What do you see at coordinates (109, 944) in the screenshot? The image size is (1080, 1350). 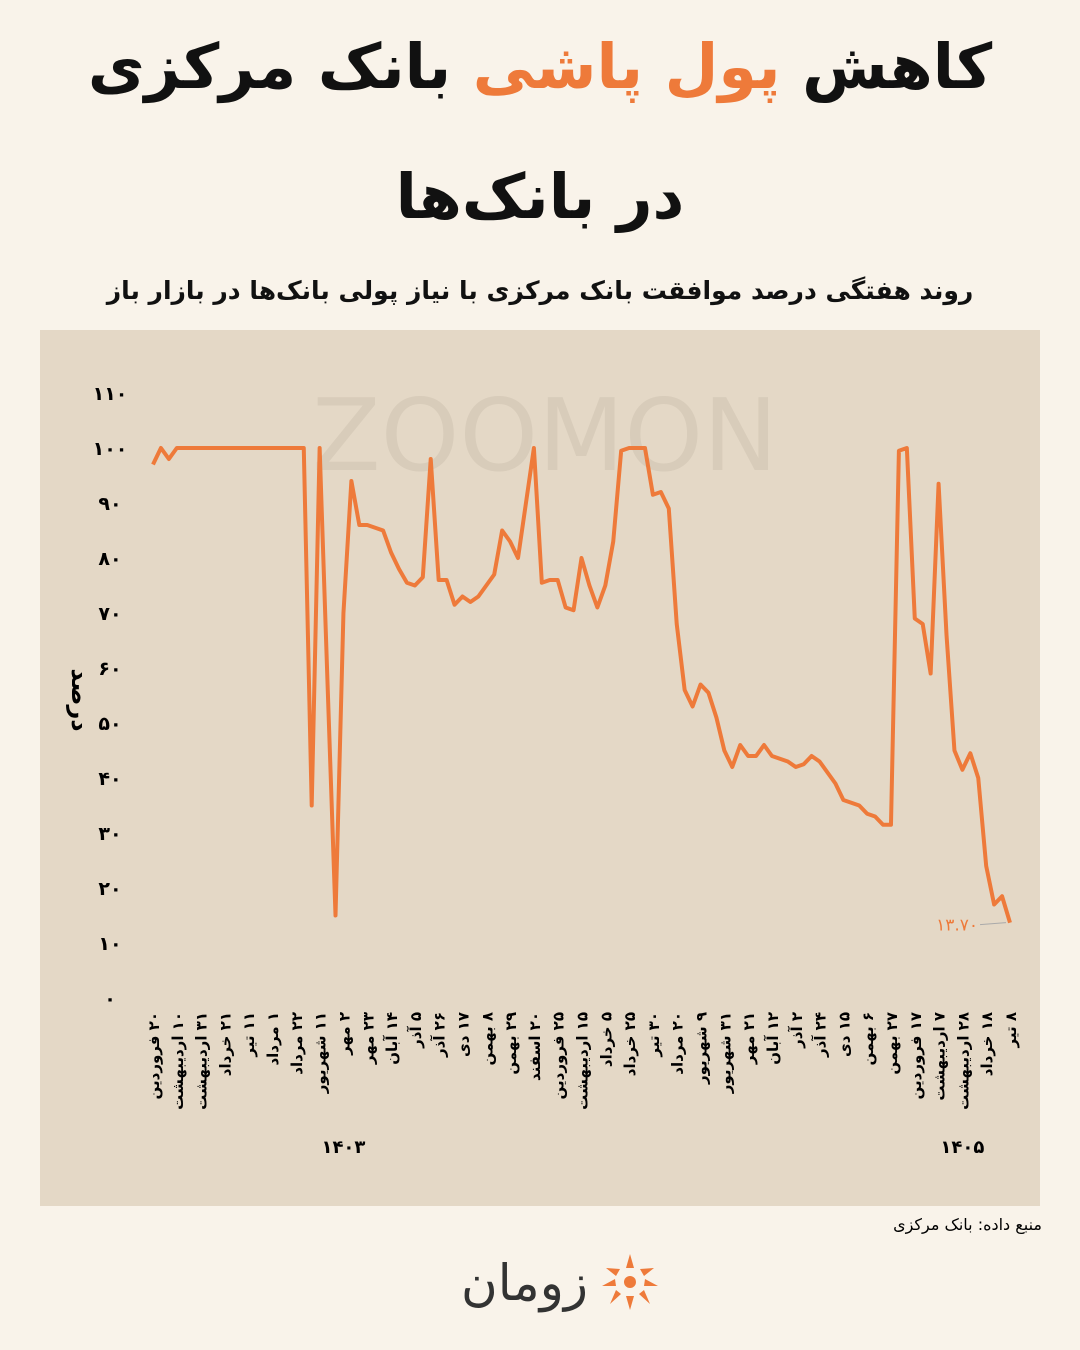 I see `y-tick-label: ۱۰` at bounding box center [109, 944].